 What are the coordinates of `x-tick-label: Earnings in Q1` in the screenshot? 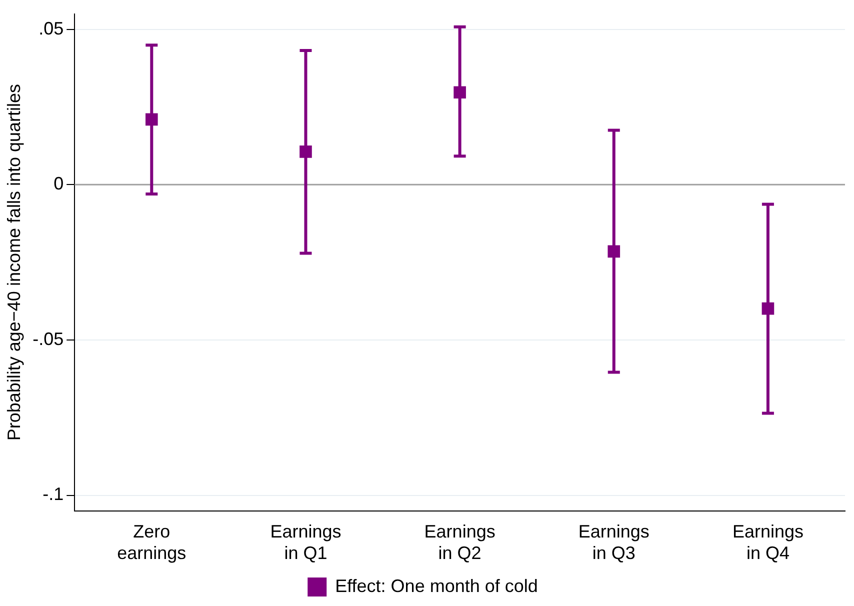 It's located at (306, 543).